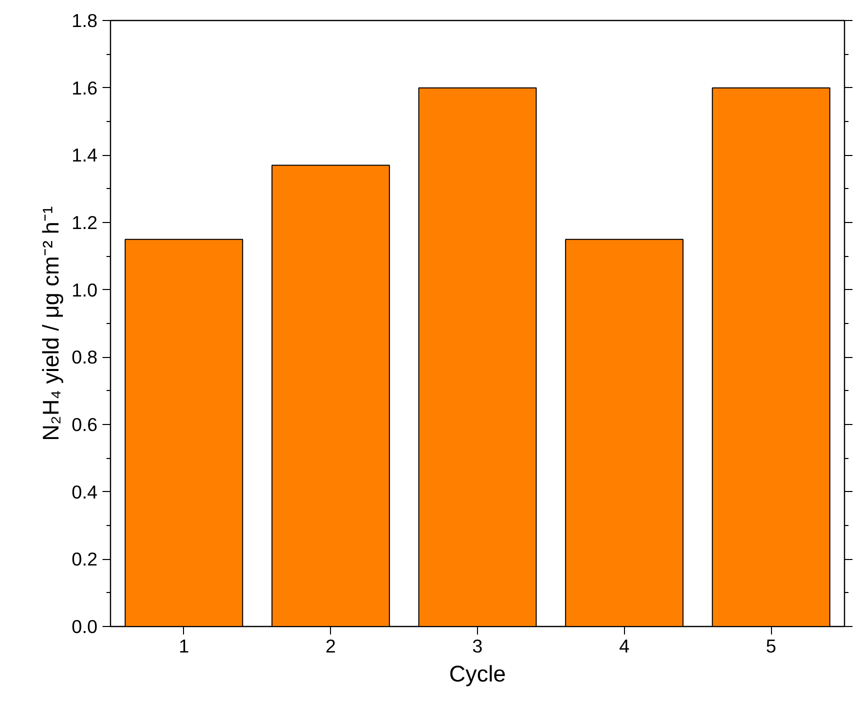  What do you see at coordinates (477, 673) in the screenshot?
I see `x-axis-title: Cycle` at bounding box center [477, 673].